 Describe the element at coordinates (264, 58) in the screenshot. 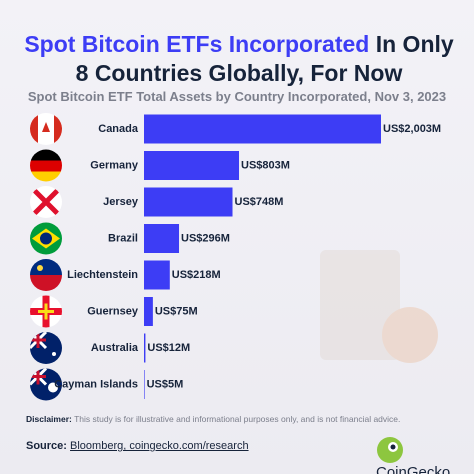

I see `title-rest: In Only 8 Countries Globally, For Now` at that location.